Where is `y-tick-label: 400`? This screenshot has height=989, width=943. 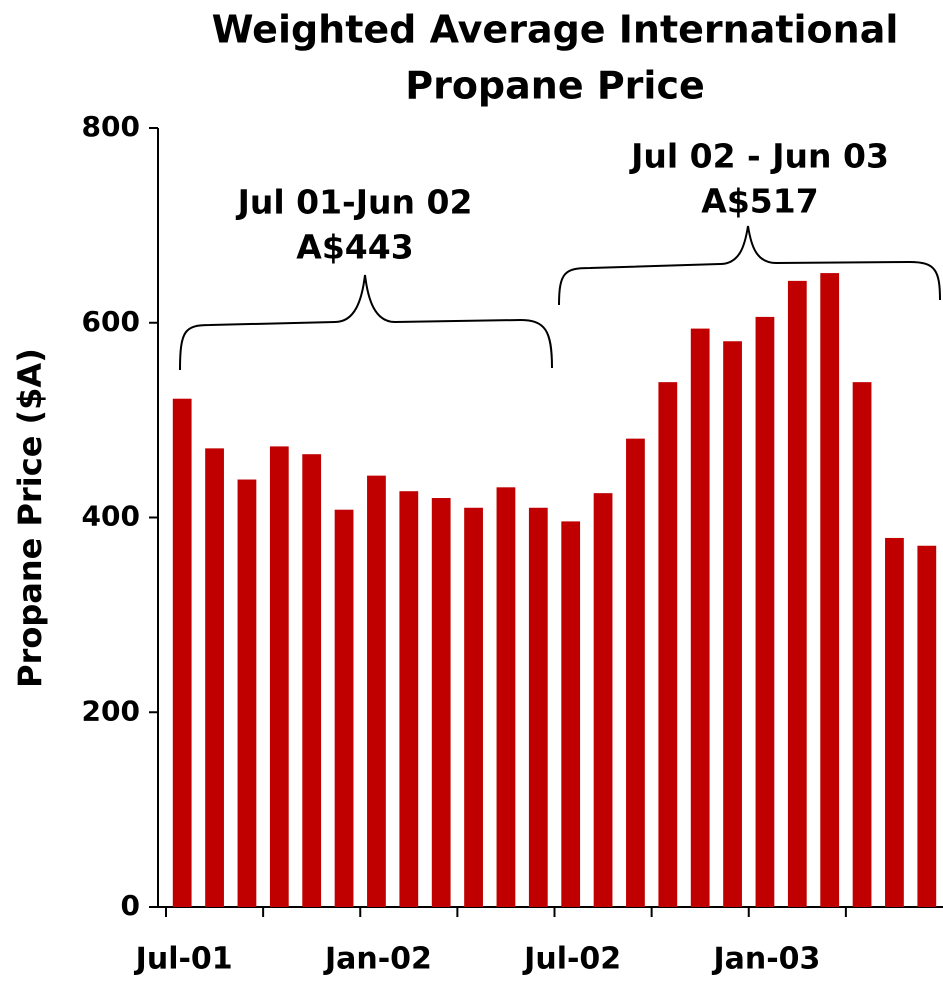
y-tick-label: 400 is located at coordinates (111, 516).